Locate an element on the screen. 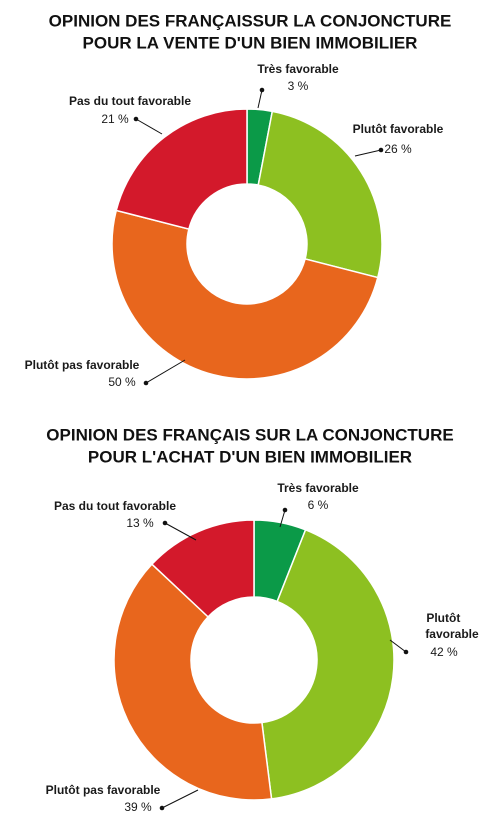 This screenshot has width=499, height=816. chart-title: POUR LA VENTE D'UN BIEN IMMOBILIER is located at coordinates (250, 42).